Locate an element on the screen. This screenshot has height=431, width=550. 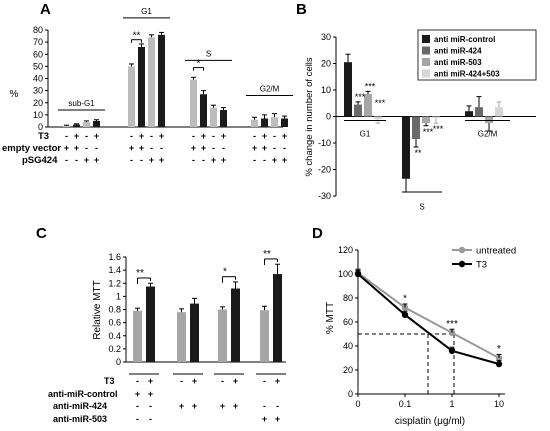
condition-row-label: T3 is located at coordinates (43, 136).